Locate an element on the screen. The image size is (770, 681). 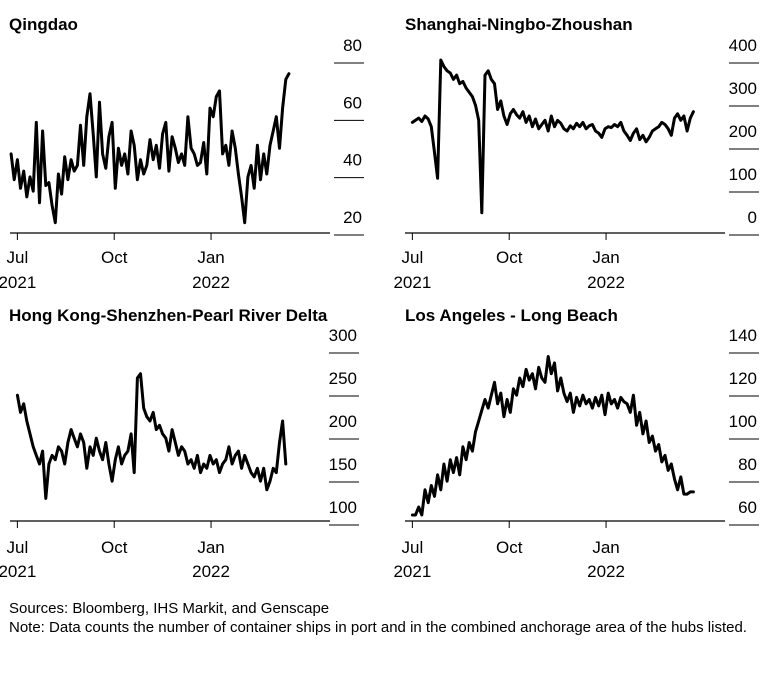
y-tick-label: 120 is located at coordinates (743, 378).